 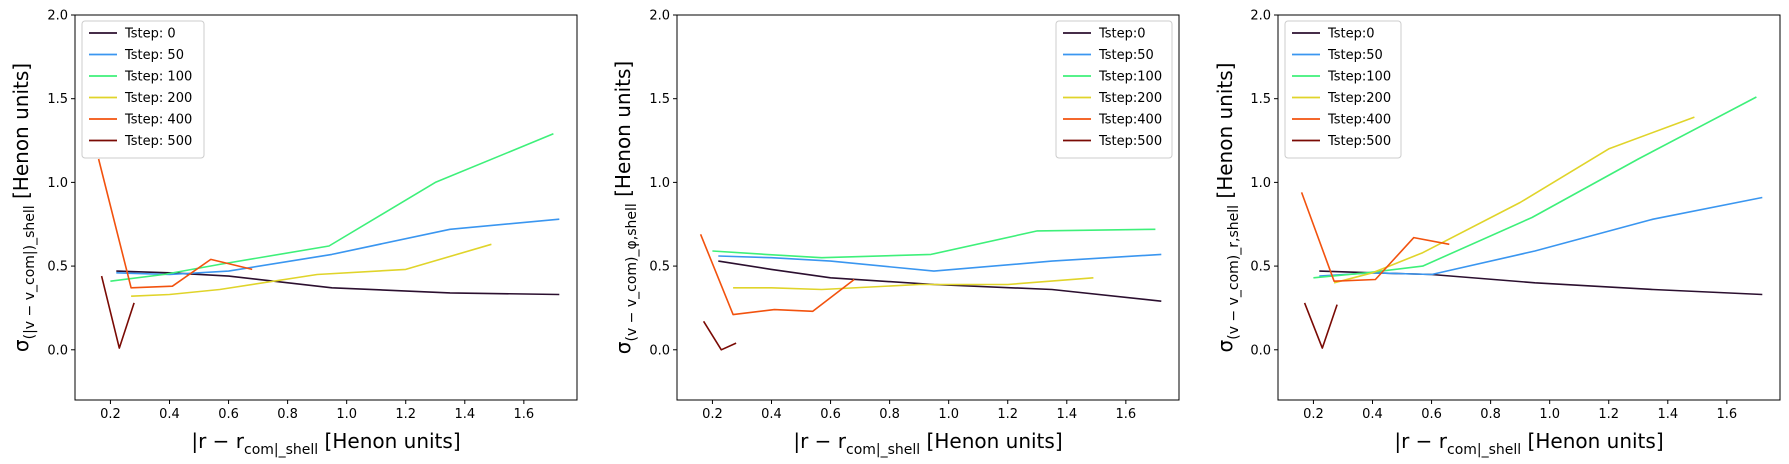 What do you see at coordinates (1227, 208) in the screenshot?
I see `y-axis-label: σ(v − v_com)_r,shell [Henon units]` at bounding box center [1227, 208].